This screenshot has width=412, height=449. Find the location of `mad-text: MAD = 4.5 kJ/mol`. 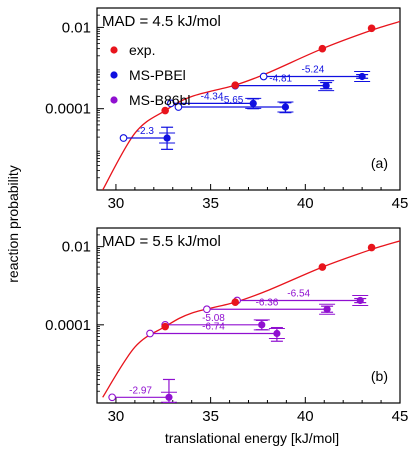

mad-text: MAD = 4.5 kJ/mol is located at coordinates (161, 21).